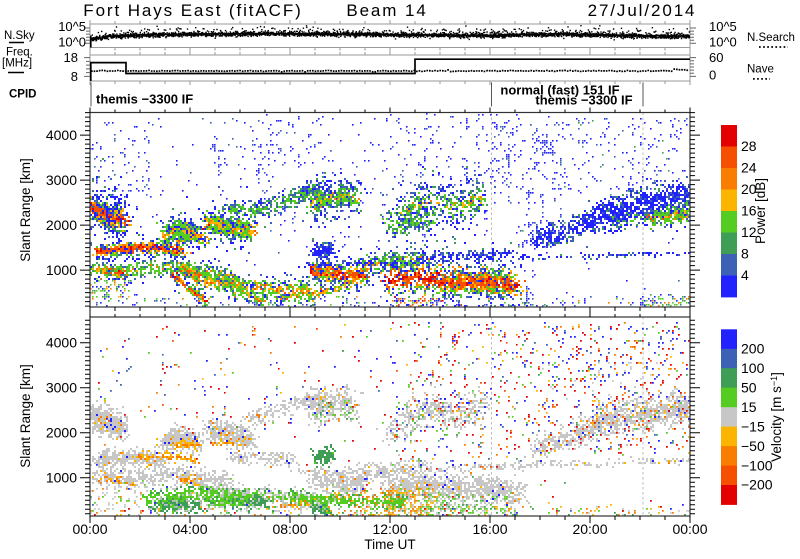 Image resolution: width=800 pixels, height=559 pixels. What do you see at coordinates (389, 529) in the screenshot?
I see `svg-text: 12:00` at bounding box center [389, 529].